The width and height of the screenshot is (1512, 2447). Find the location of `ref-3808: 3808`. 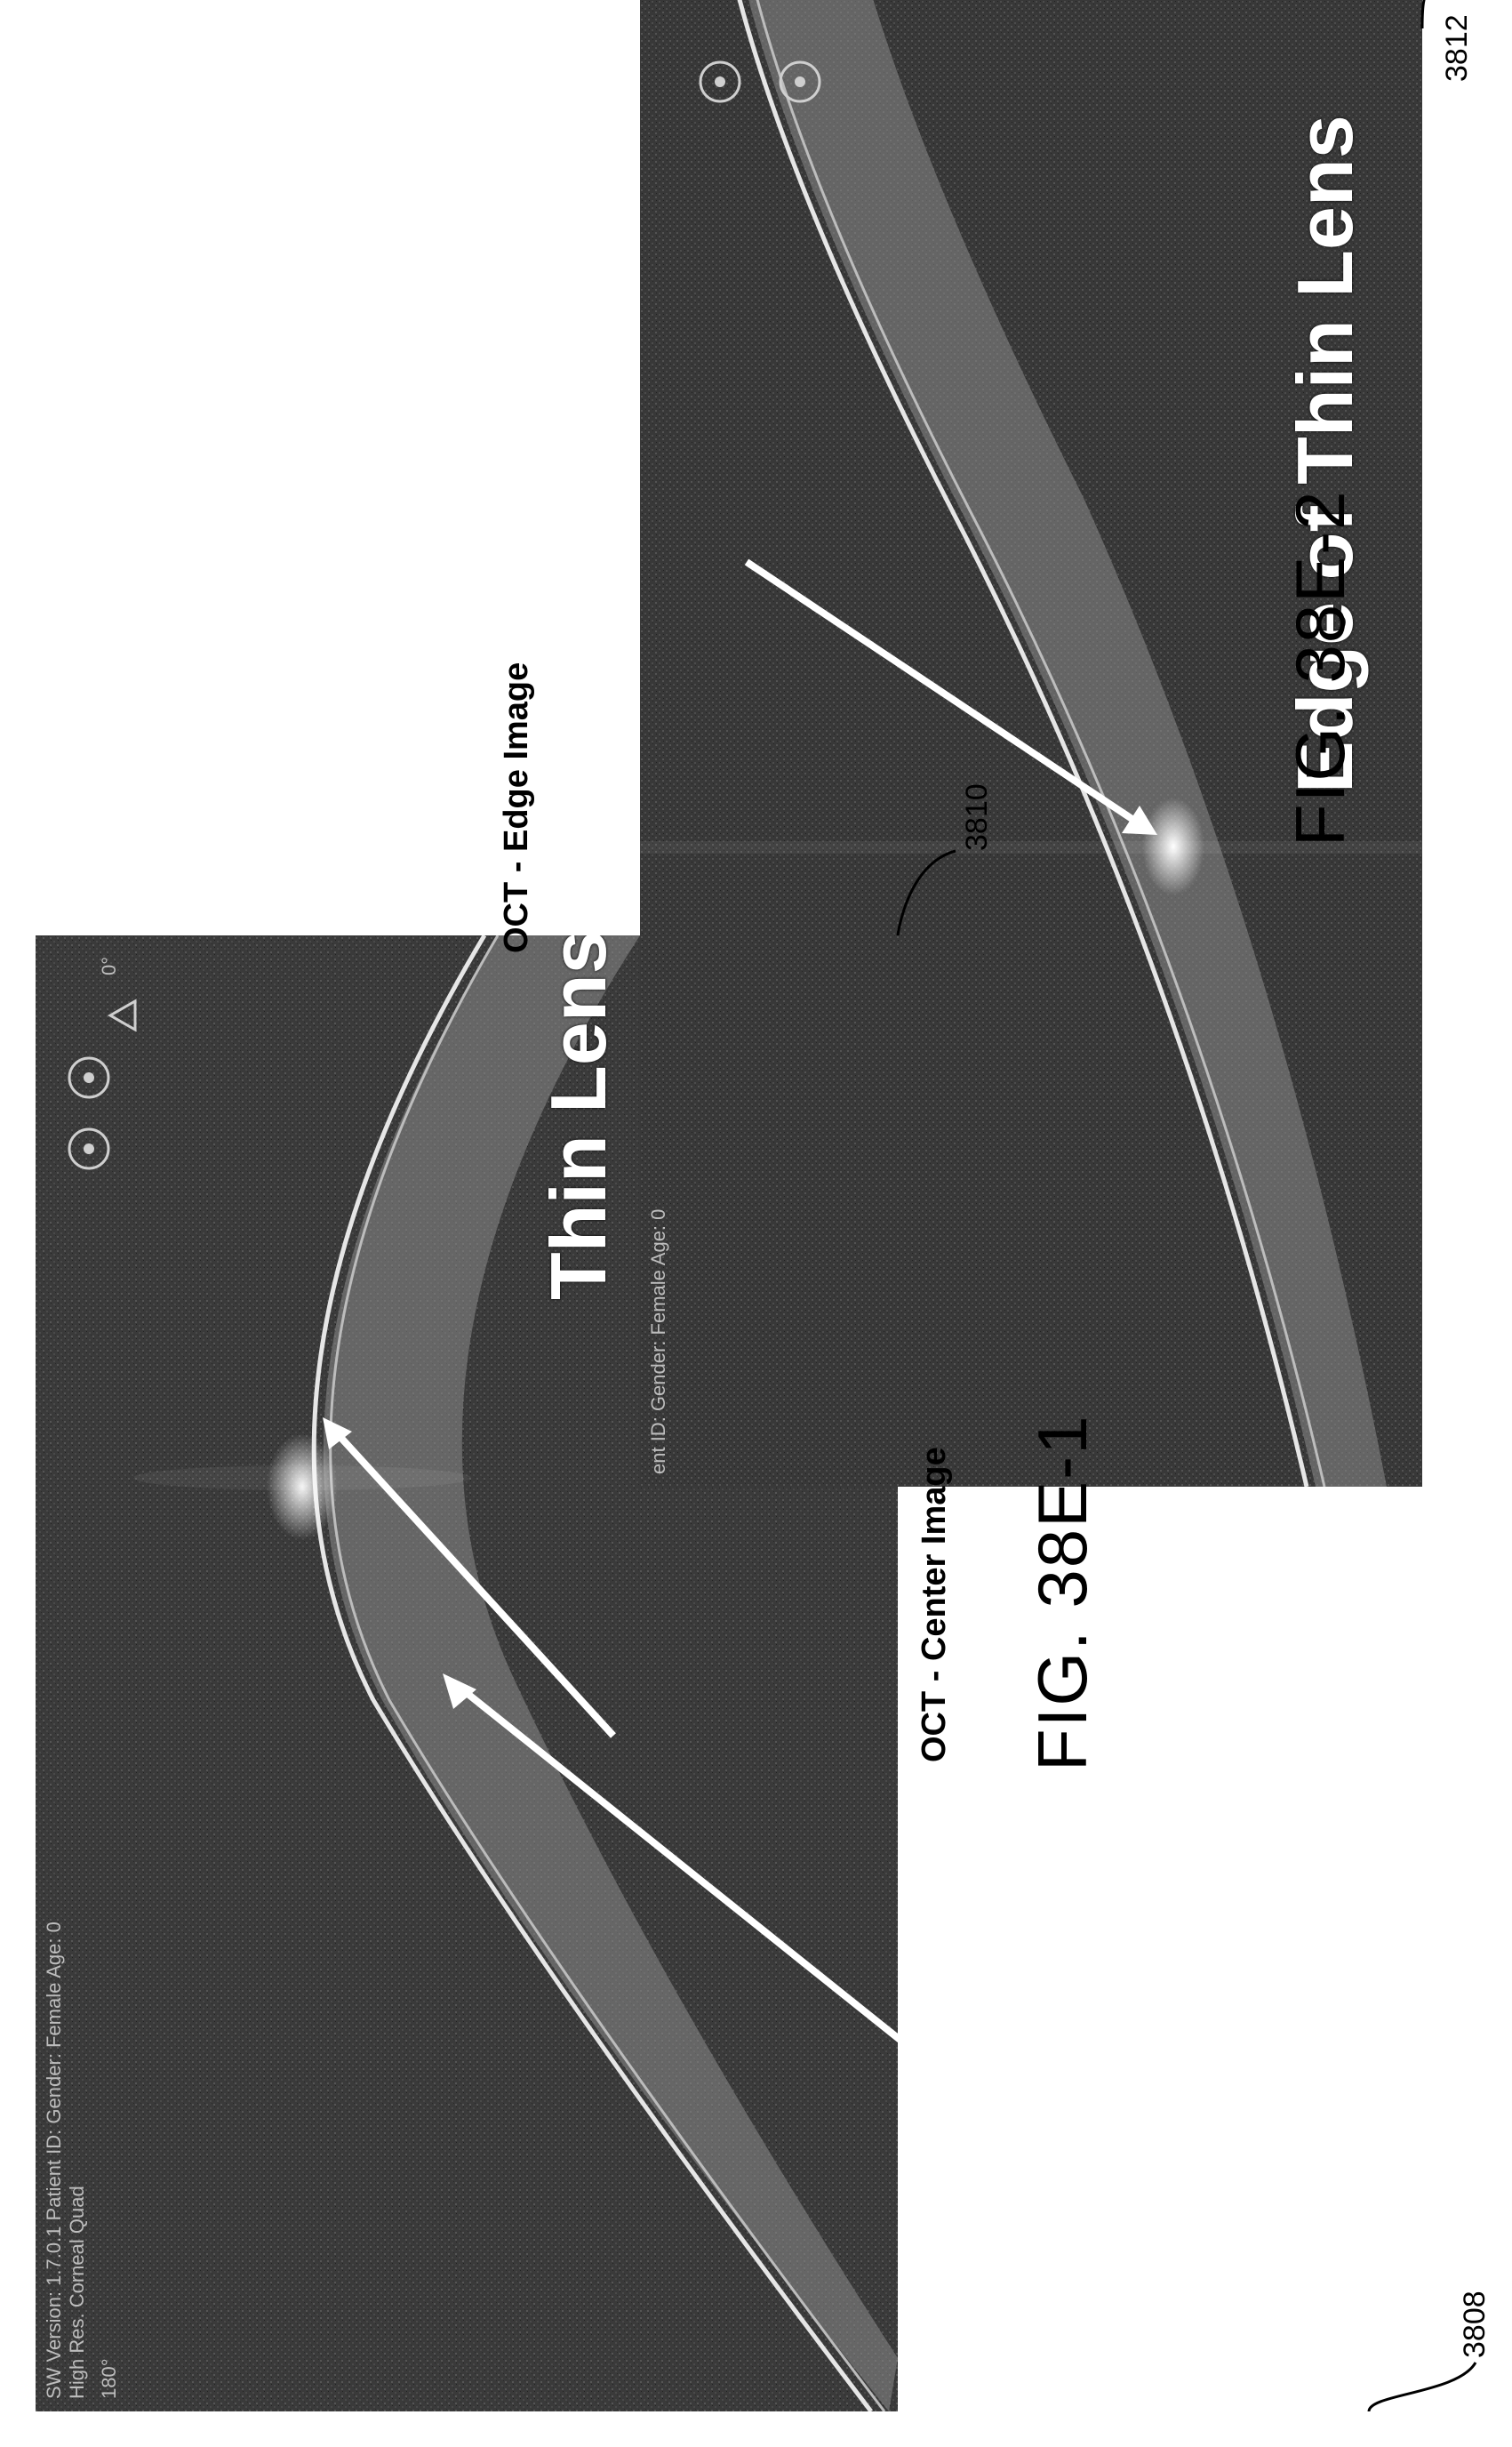

ref-3808: 3808 is located at coordinates (1475, 2325).